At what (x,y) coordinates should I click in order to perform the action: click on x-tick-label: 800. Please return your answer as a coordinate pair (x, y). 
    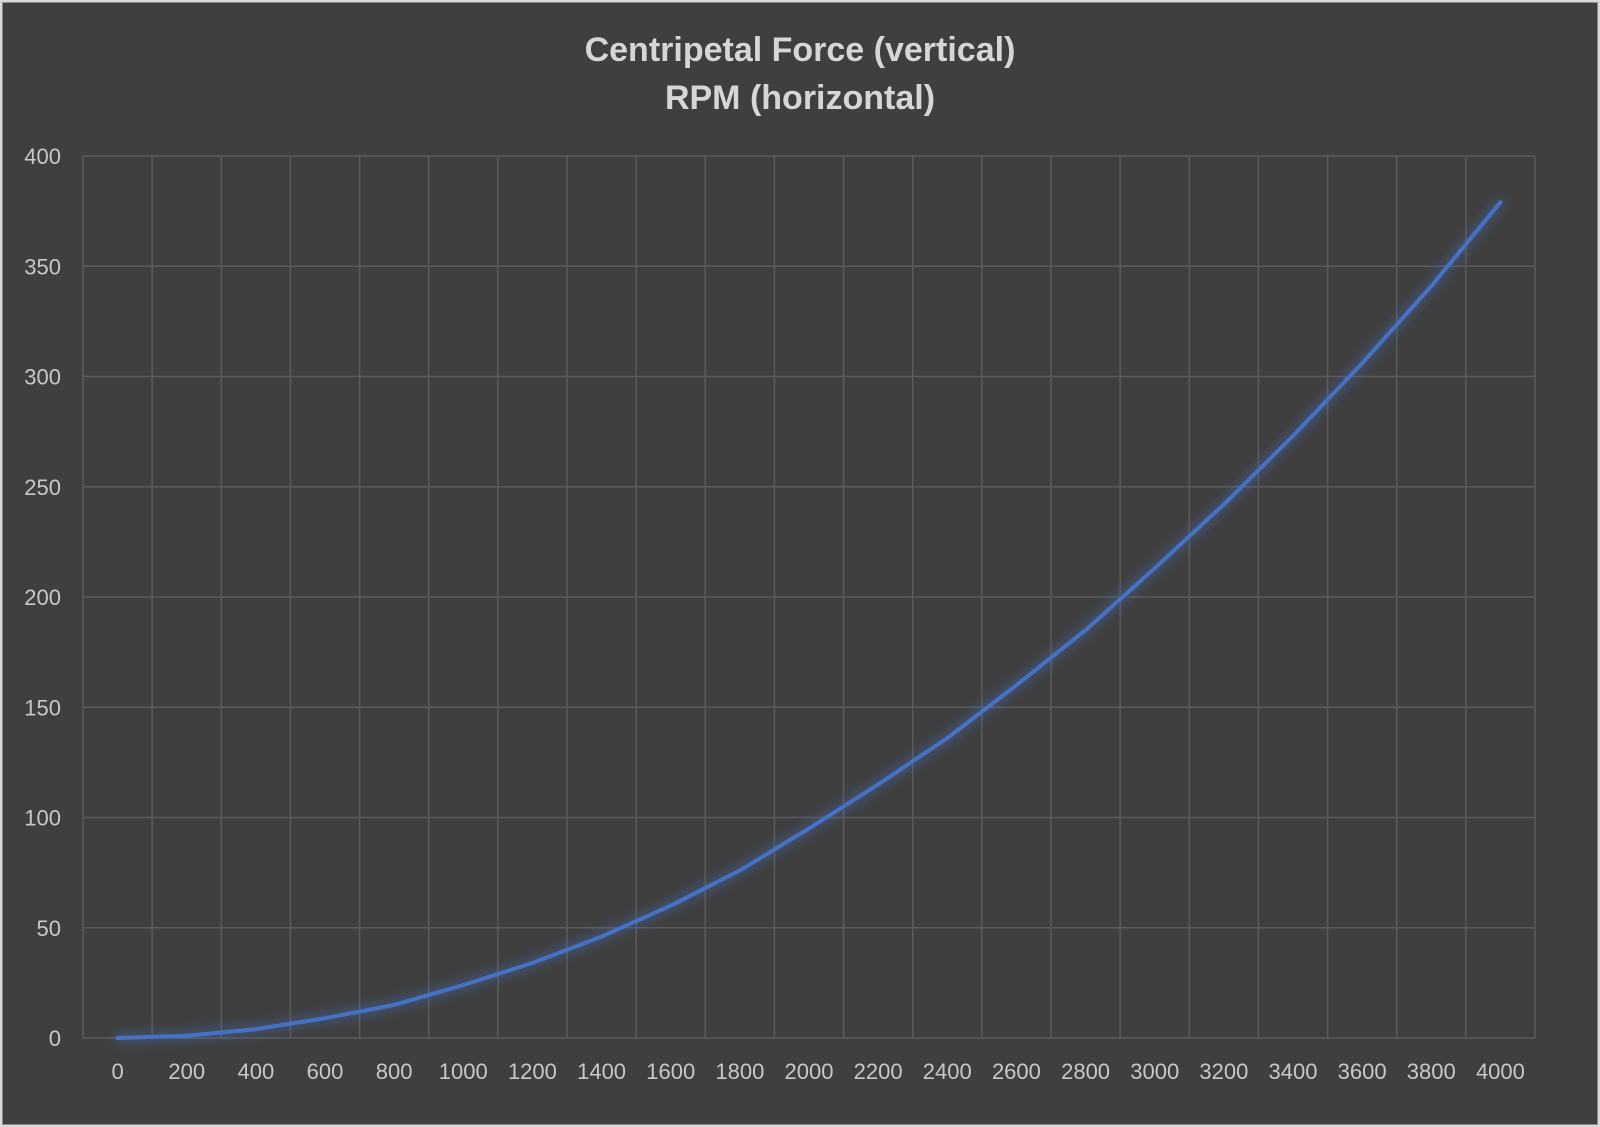
    Looking at the image, I should click on (394, 1071).